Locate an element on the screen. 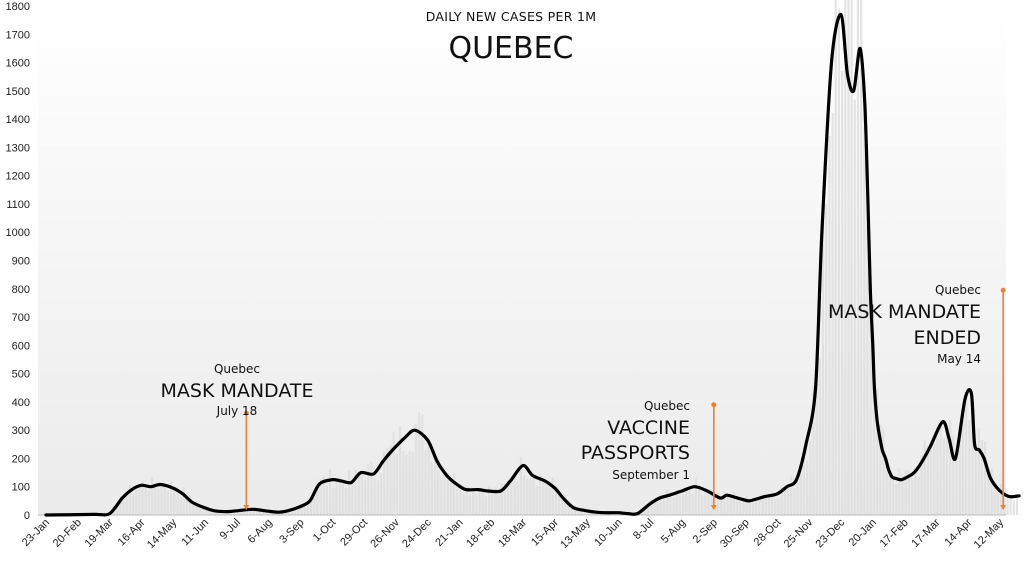 This screenshot has width=1024, height=565. chart-title: QUEBEC is located at coordinates (510, 48).